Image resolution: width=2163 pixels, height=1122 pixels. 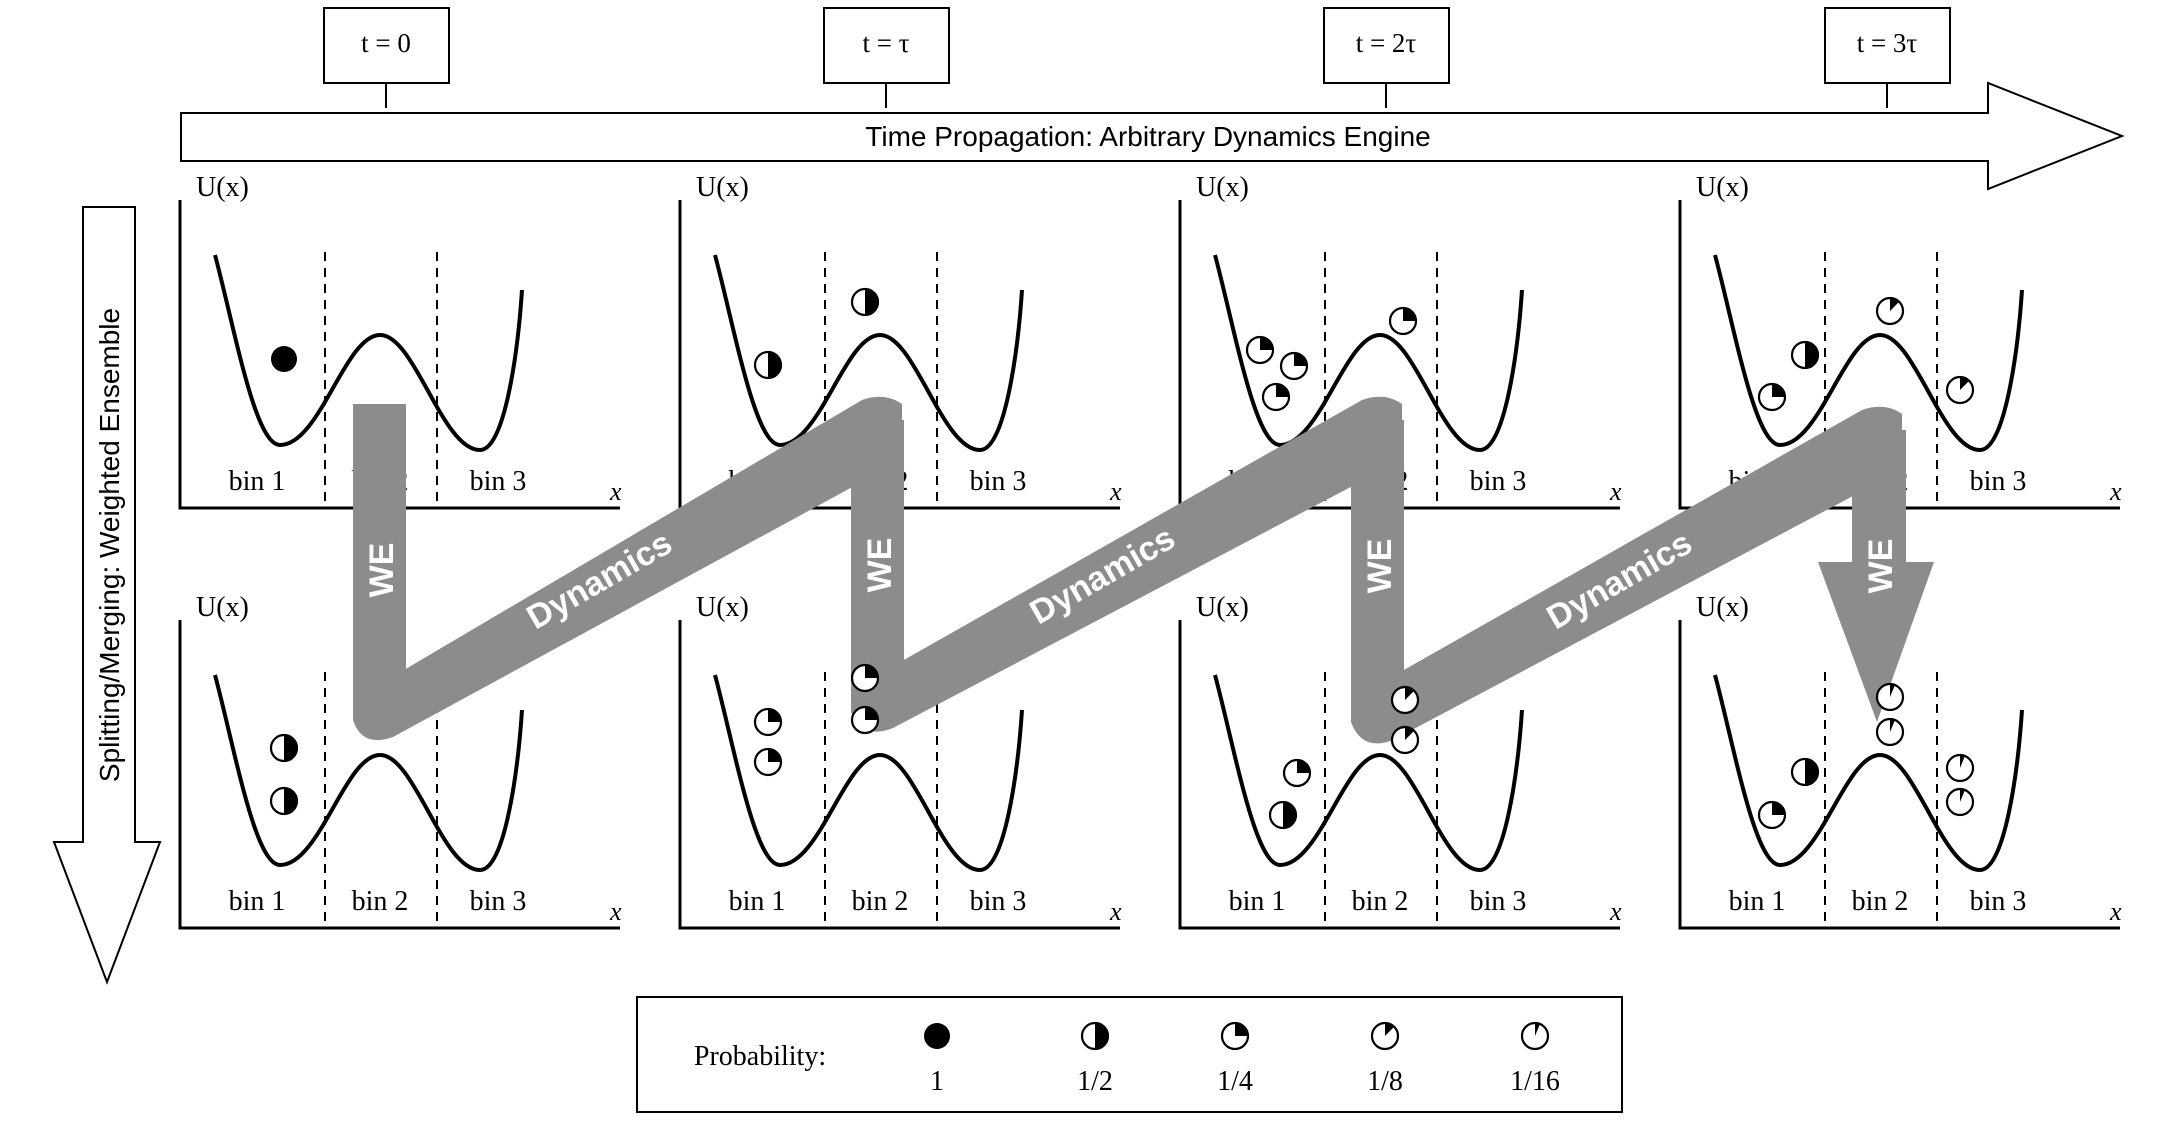 I want to click on potential-panel-6: U(x) x bin 1 bin 2 bin 3, so click(x=1400, y=761).